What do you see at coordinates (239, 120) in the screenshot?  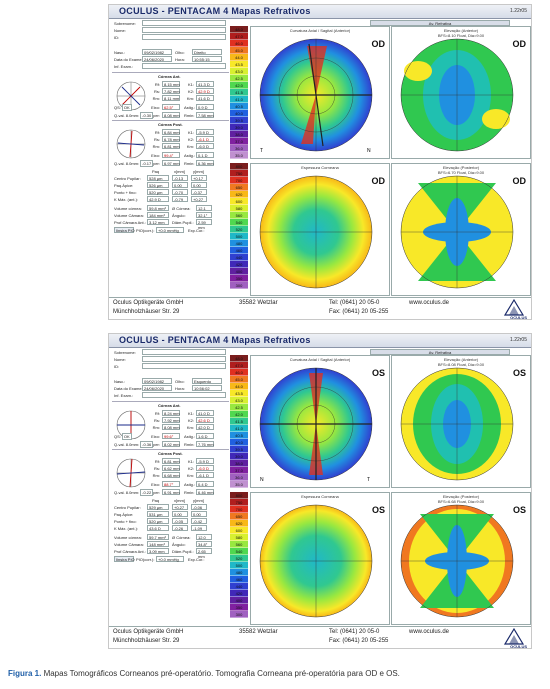 I see `scale-step: 39.5` at bounding box center [239, 120].